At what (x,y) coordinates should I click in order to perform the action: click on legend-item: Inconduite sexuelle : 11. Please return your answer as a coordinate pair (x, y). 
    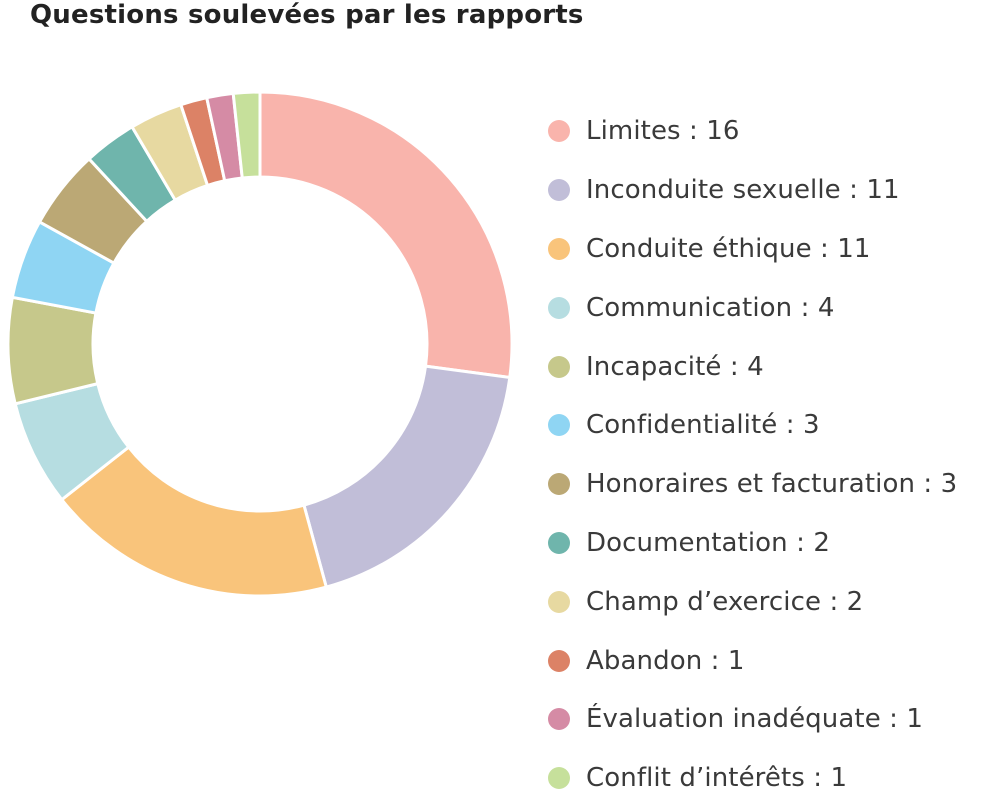
    Looking at the image, I should click on (752, 190).